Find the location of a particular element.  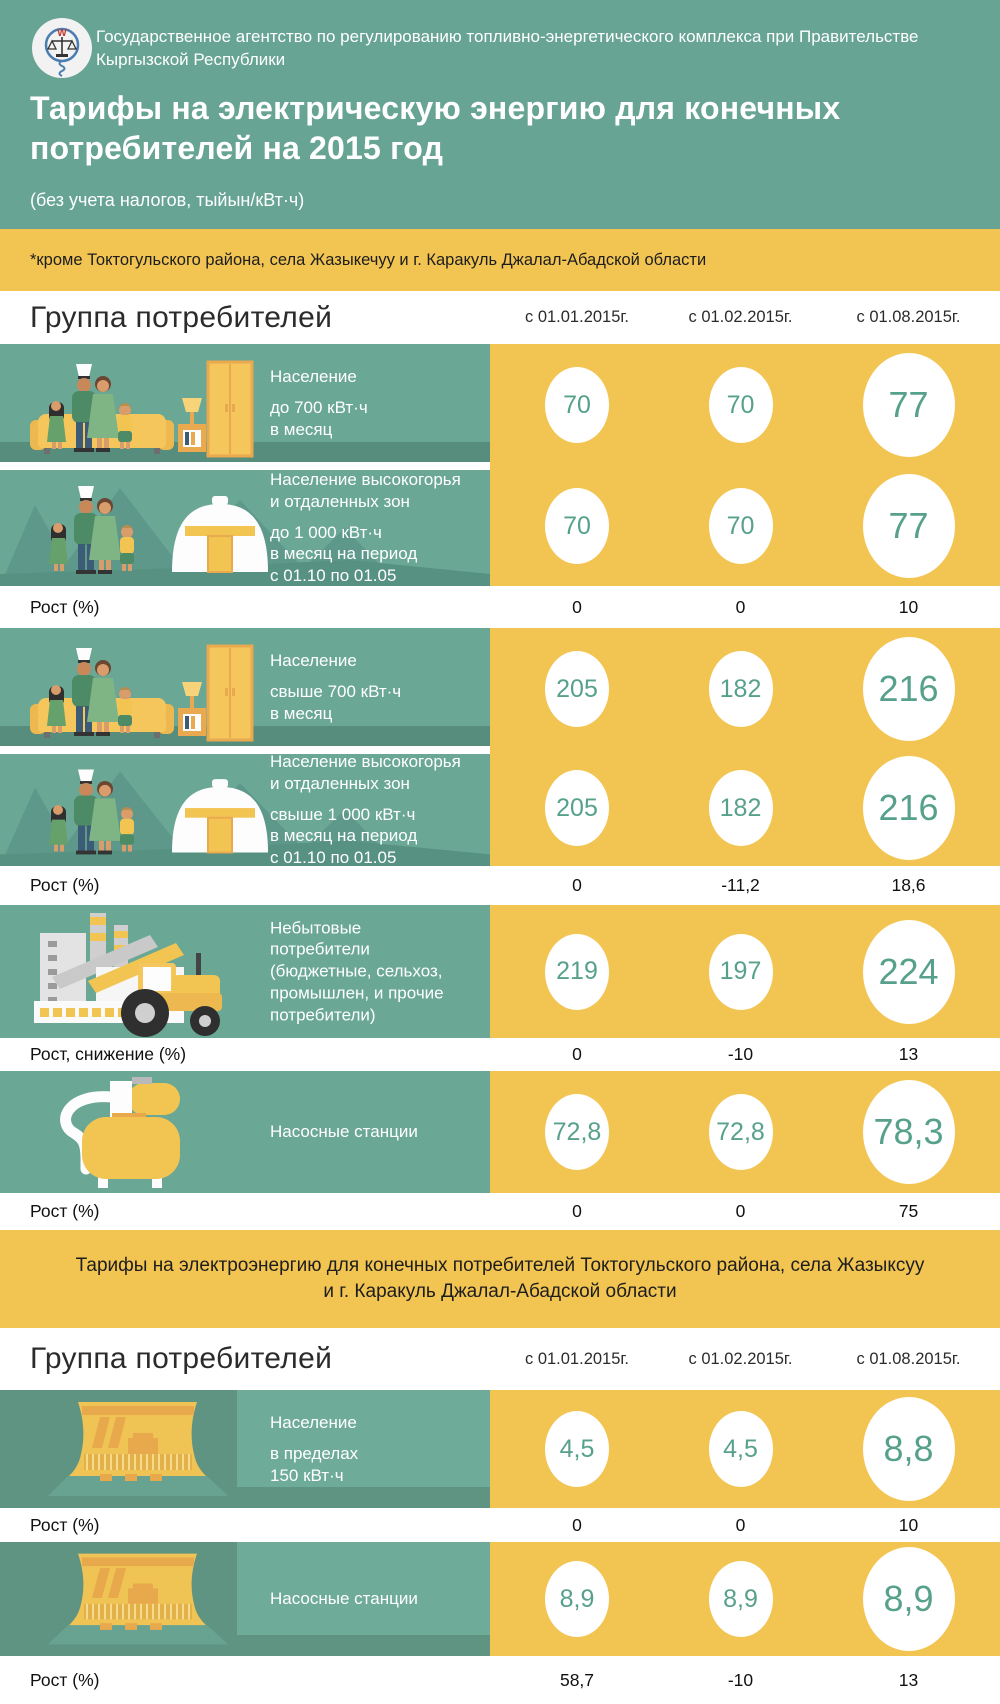

growth-row-2: Рост (%) 0 -11,2 18,6 is located at coordinates (500, 885).